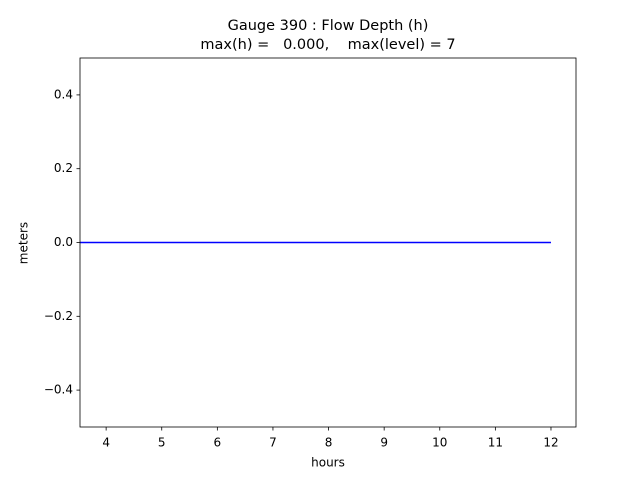 Image resolution: width=640 pixels, height=480 pixels. What do you see at coordinates (328, 26) in the screenshot?
I see `chart-title: Gauge 390 : Flow Depth (h)` at bounding box center [328, 26].